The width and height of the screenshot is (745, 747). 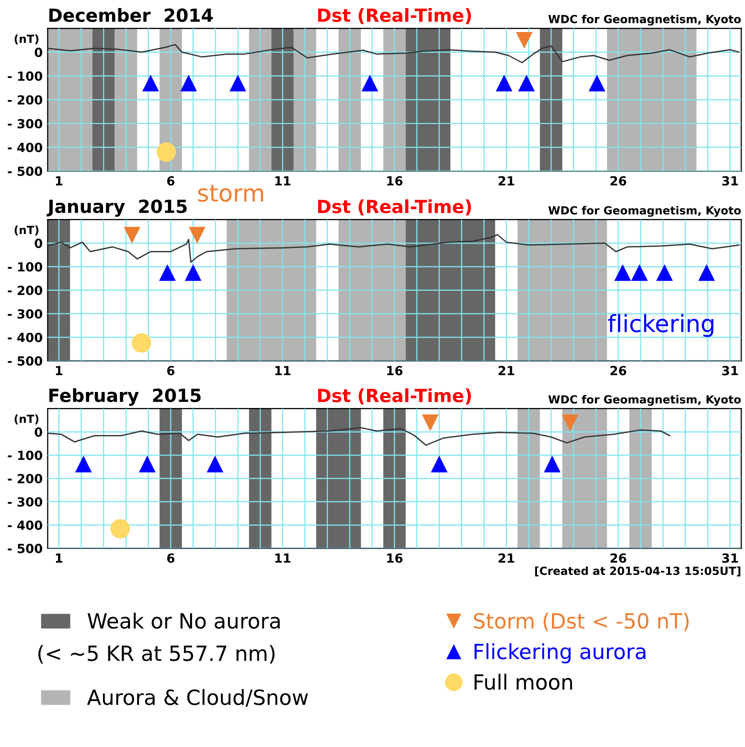 What do you see at coordinates (116, 208) in the screenshot?
I see `chart-title: January 2015` at bounding box center [116, 208].